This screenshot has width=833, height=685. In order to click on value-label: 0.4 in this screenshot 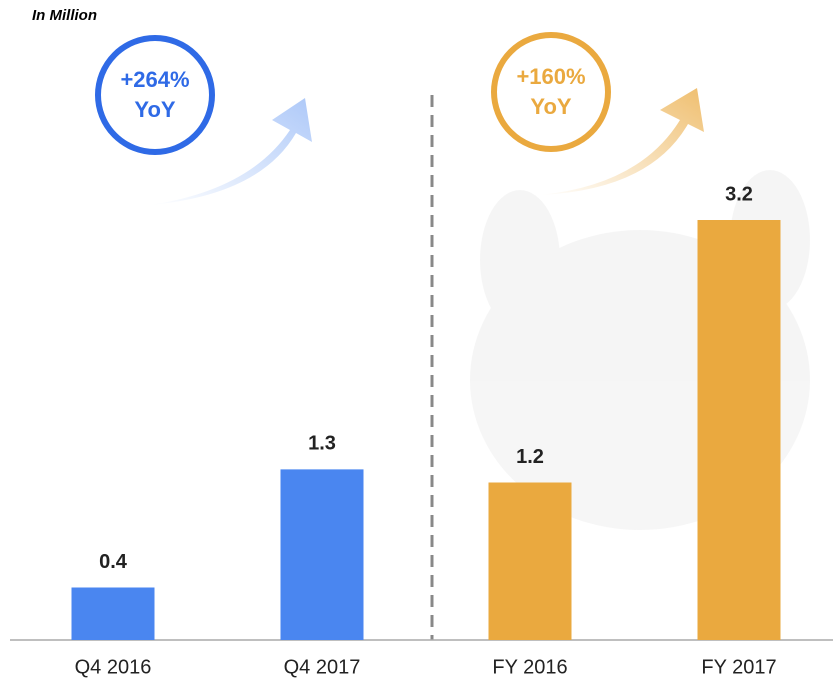, I will do `click(113, 562)`.